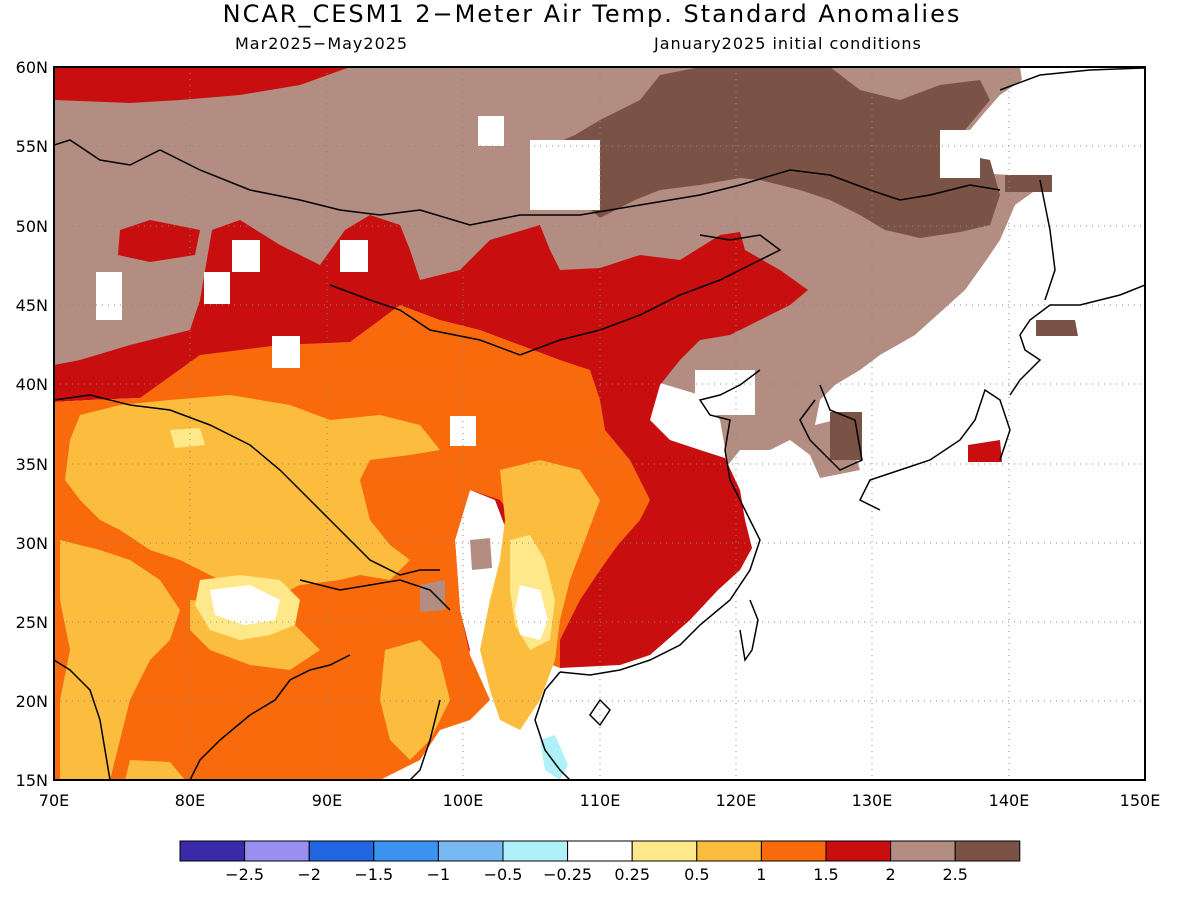 The height and width of the screenshot is (900, 1200). What do you see at coordinates (190, 800) in the screenshot?
I see `lon-label: 80E` at bounding box center [190, 800].